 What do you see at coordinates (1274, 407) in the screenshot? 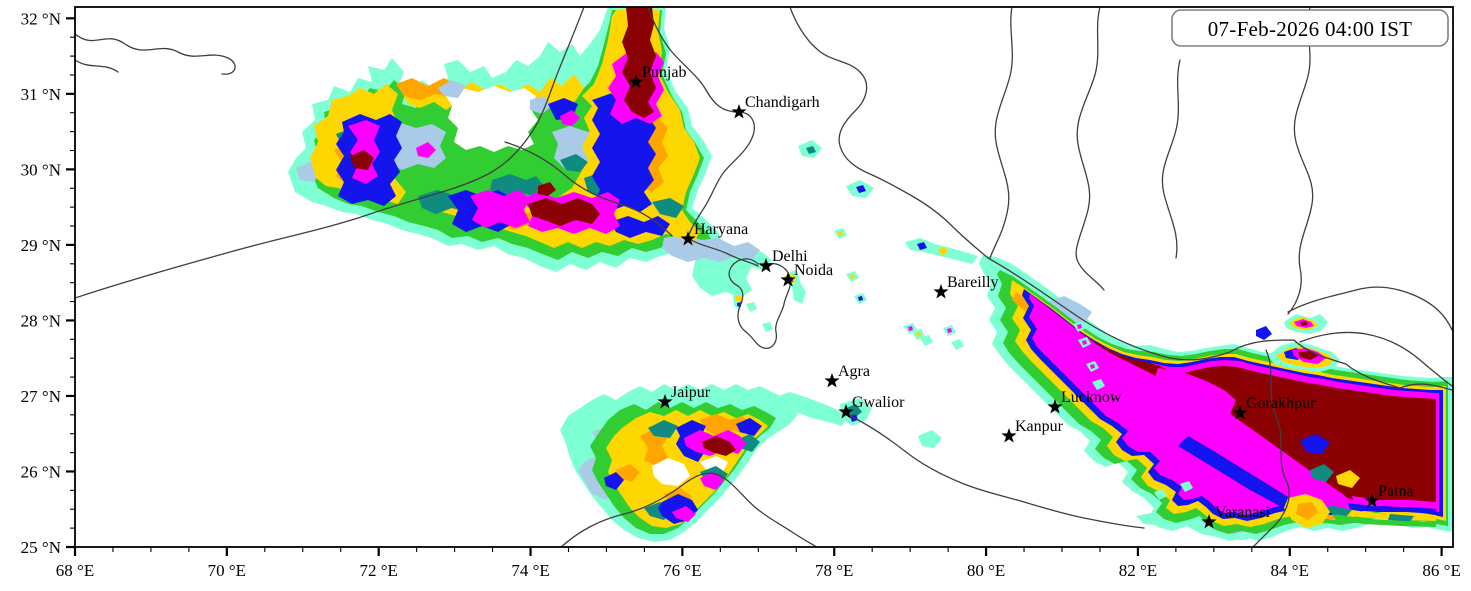
I see `city-marker-gorakhpur: Gorakhpur` at bounding box center [1274, 407].